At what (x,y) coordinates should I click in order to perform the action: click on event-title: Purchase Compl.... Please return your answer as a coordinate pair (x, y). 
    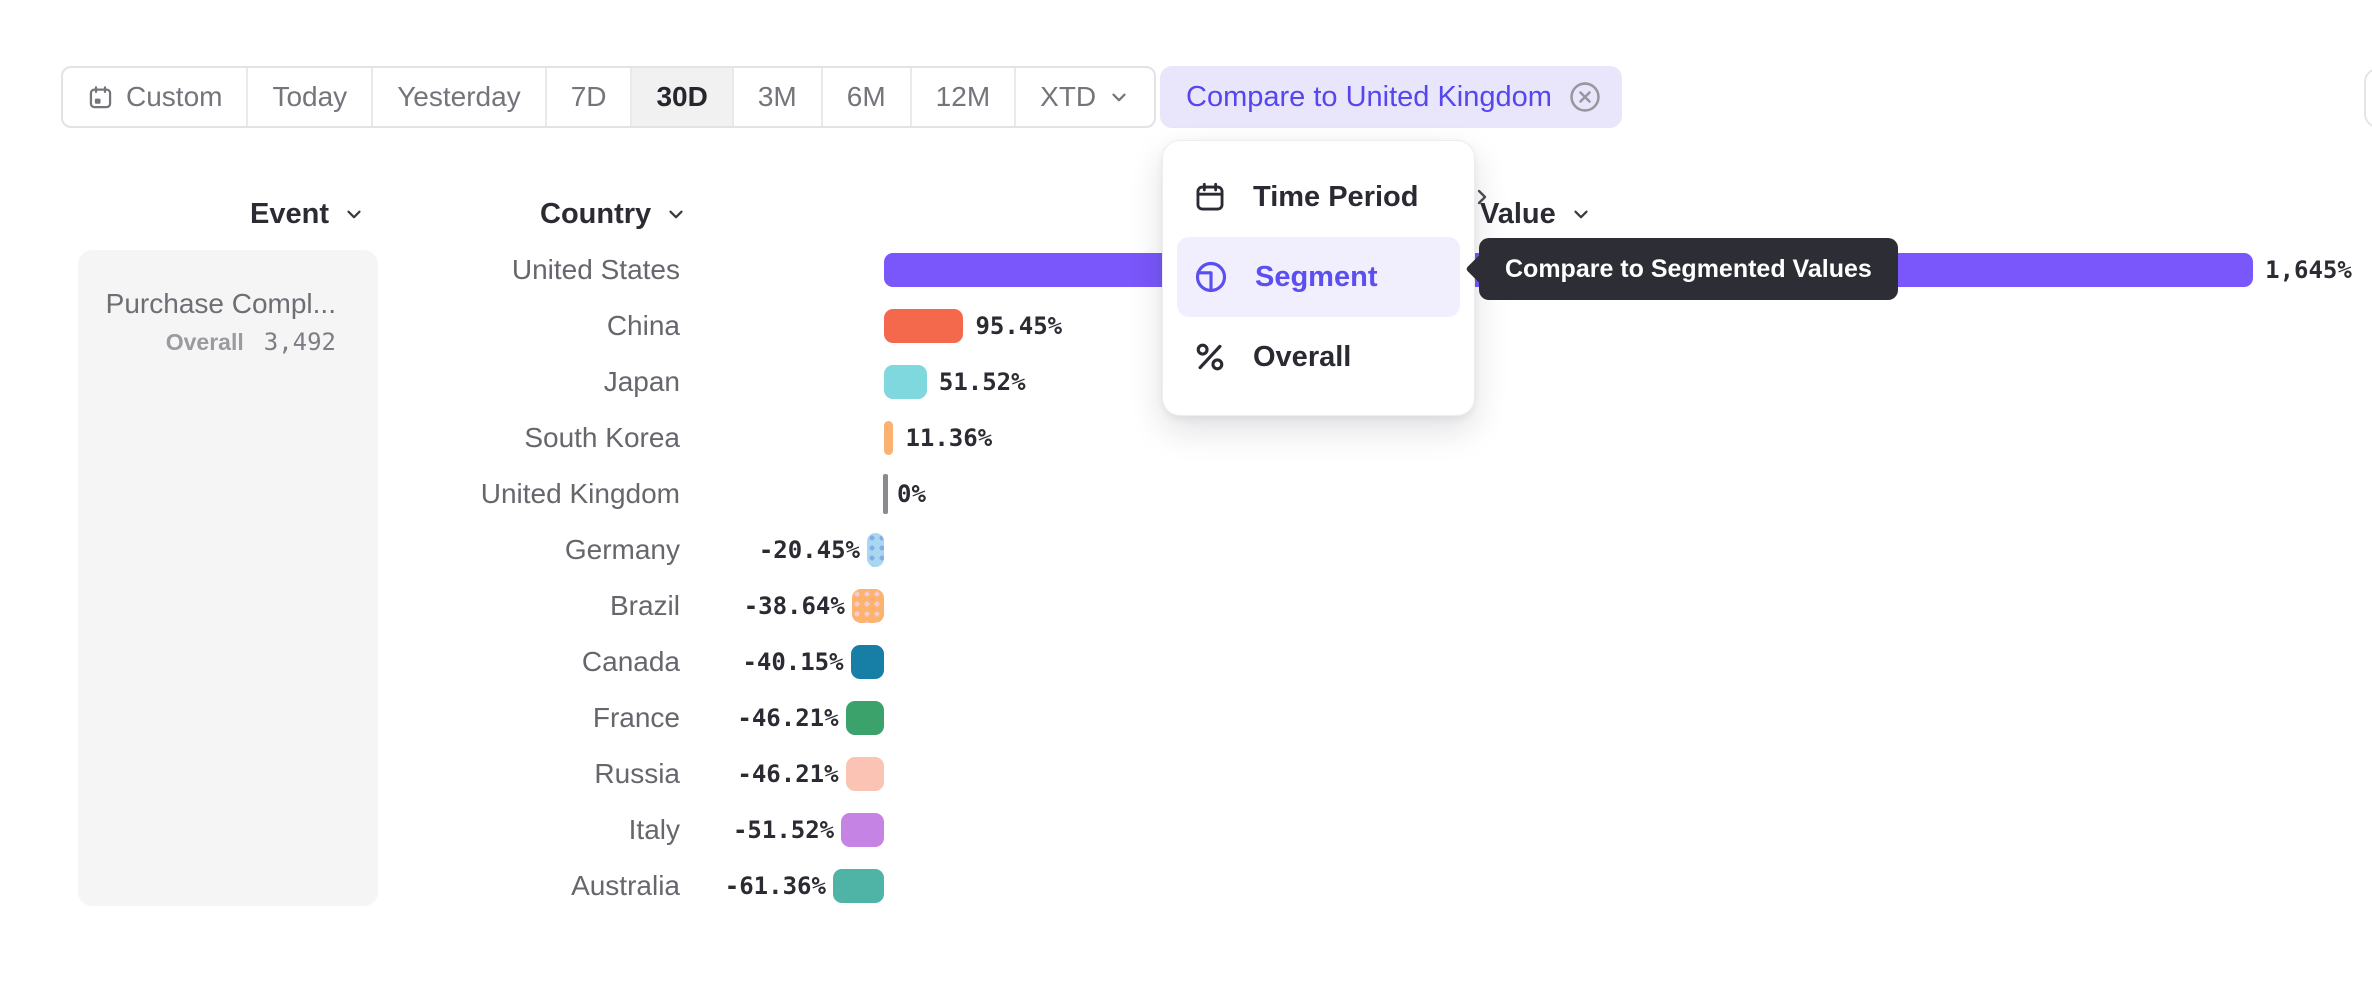
    Looking at the image, I should click on (220, 303).